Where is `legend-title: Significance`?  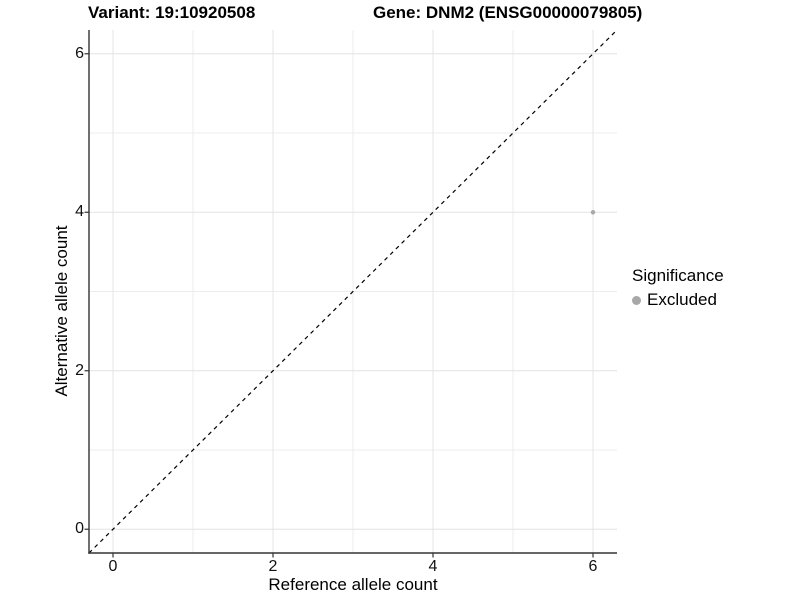 legend-title: Significance is located at coordinates (678, 275).